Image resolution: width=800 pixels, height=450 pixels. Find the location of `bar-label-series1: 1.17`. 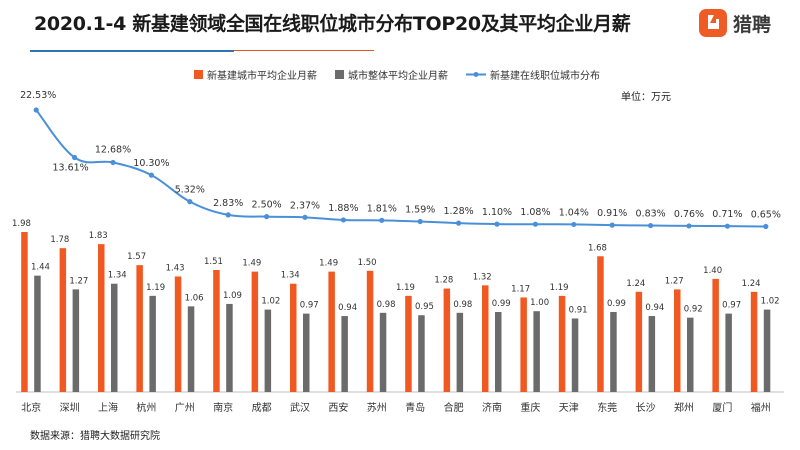

bar-label-series1: 1.17 is located at coordinates (520, 289).